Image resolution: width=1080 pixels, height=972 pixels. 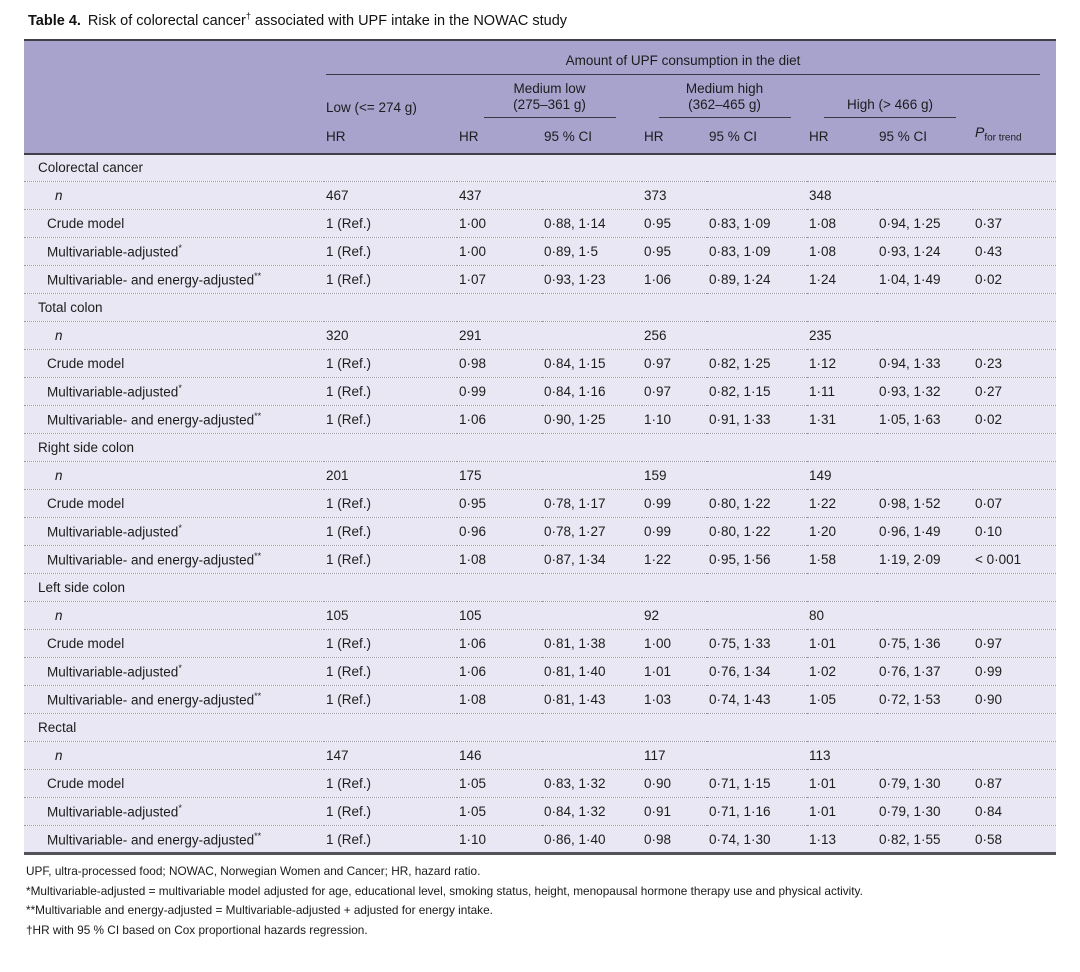 What do you see at coordinates (390, 195) in the screenshot?
I see `value-cell-hr-low: 467` at bounding box center [390, 195].